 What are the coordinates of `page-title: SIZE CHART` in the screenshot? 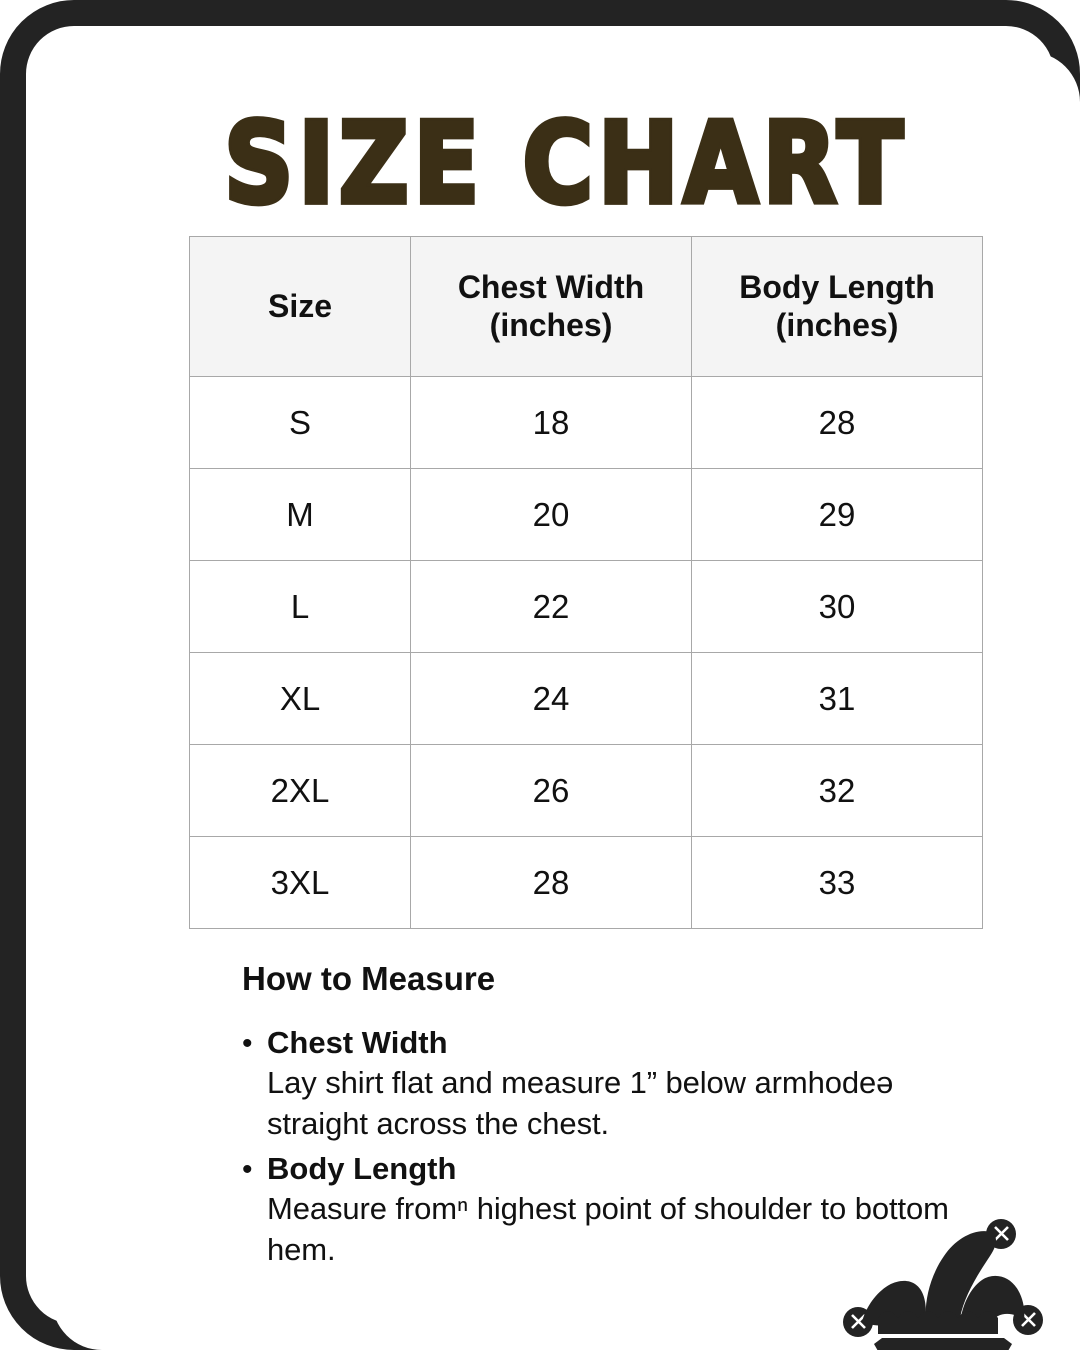 It's located at (565, 163).